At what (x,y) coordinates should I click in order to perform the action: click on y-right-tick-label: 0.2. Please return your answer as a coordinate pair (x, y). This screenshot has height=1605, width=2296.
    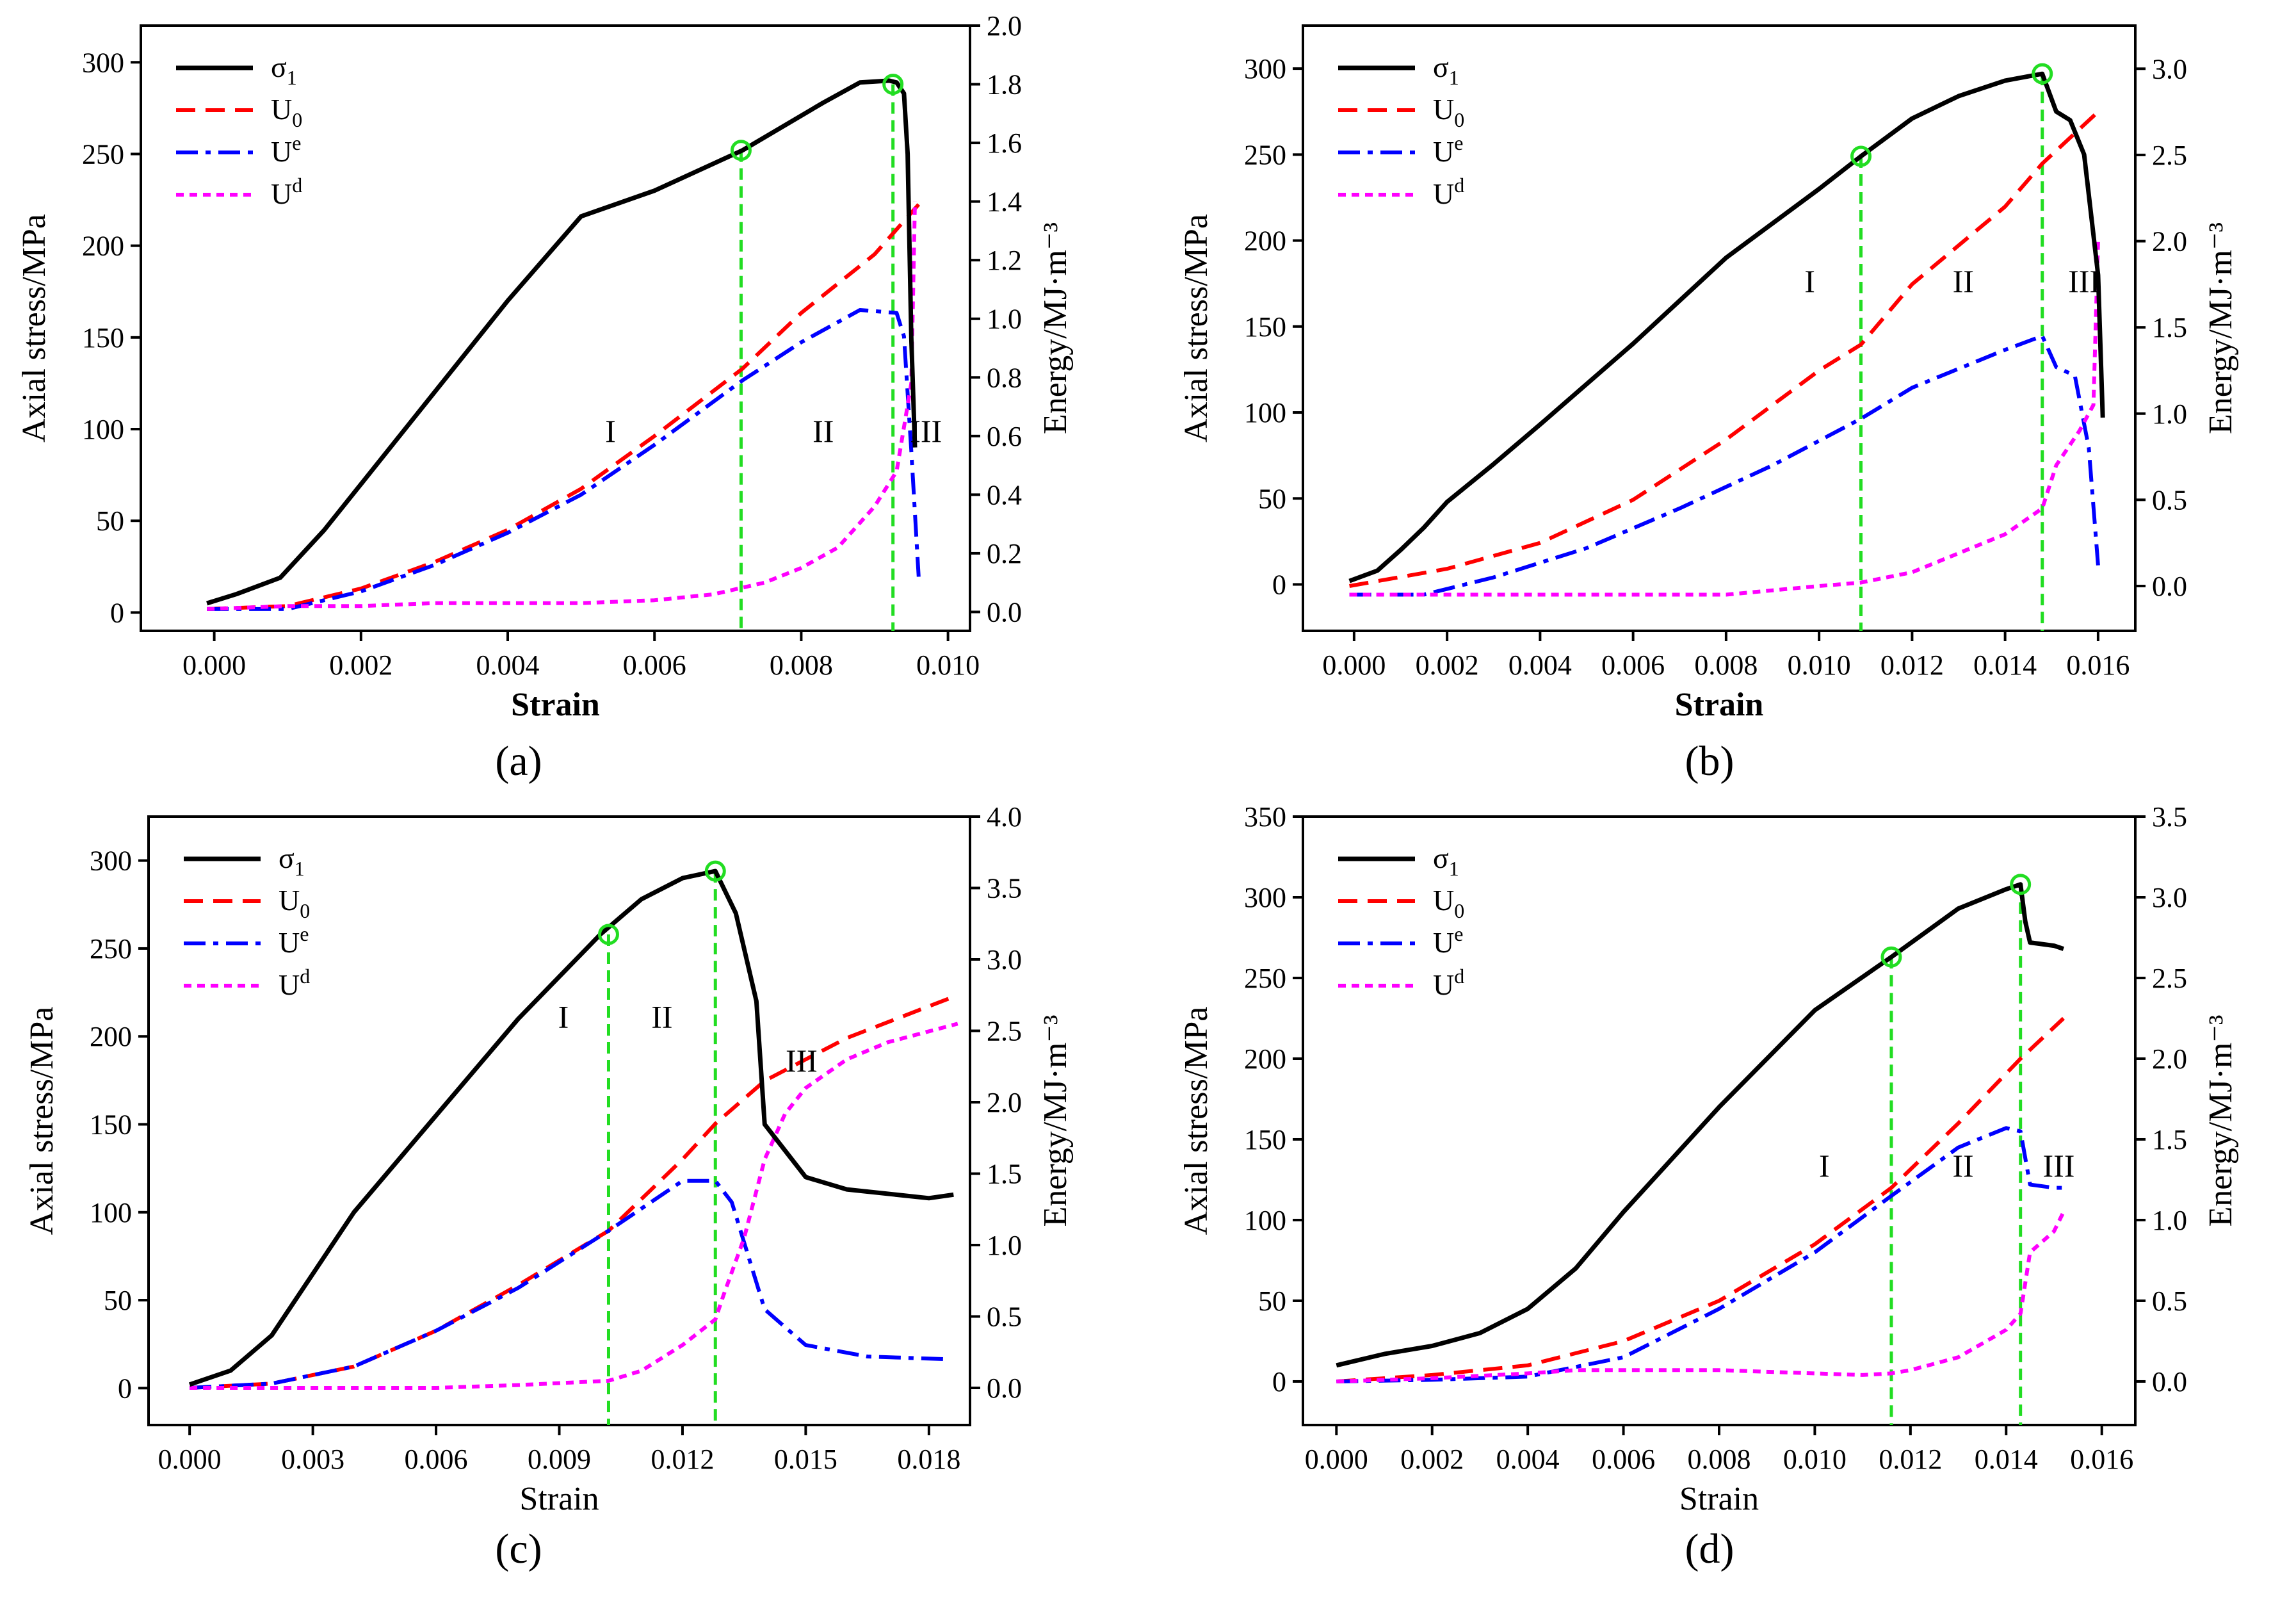
    Looking at the image, I should click on (1004, 553).